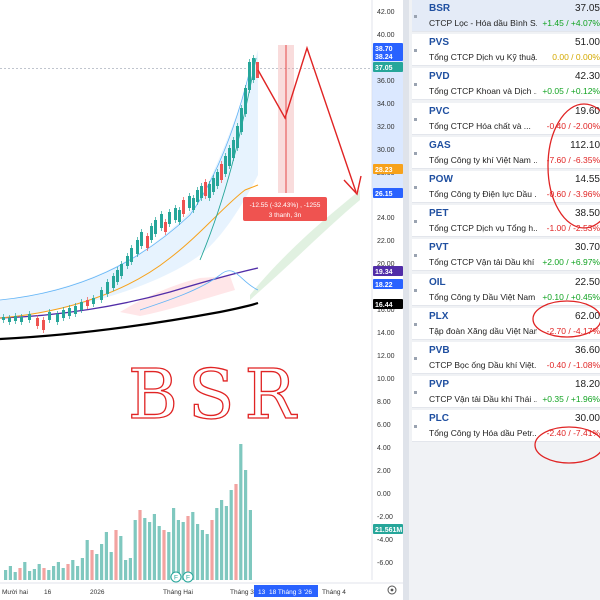  I want to click on y-tick-label: 4.00, so click(384, 448).